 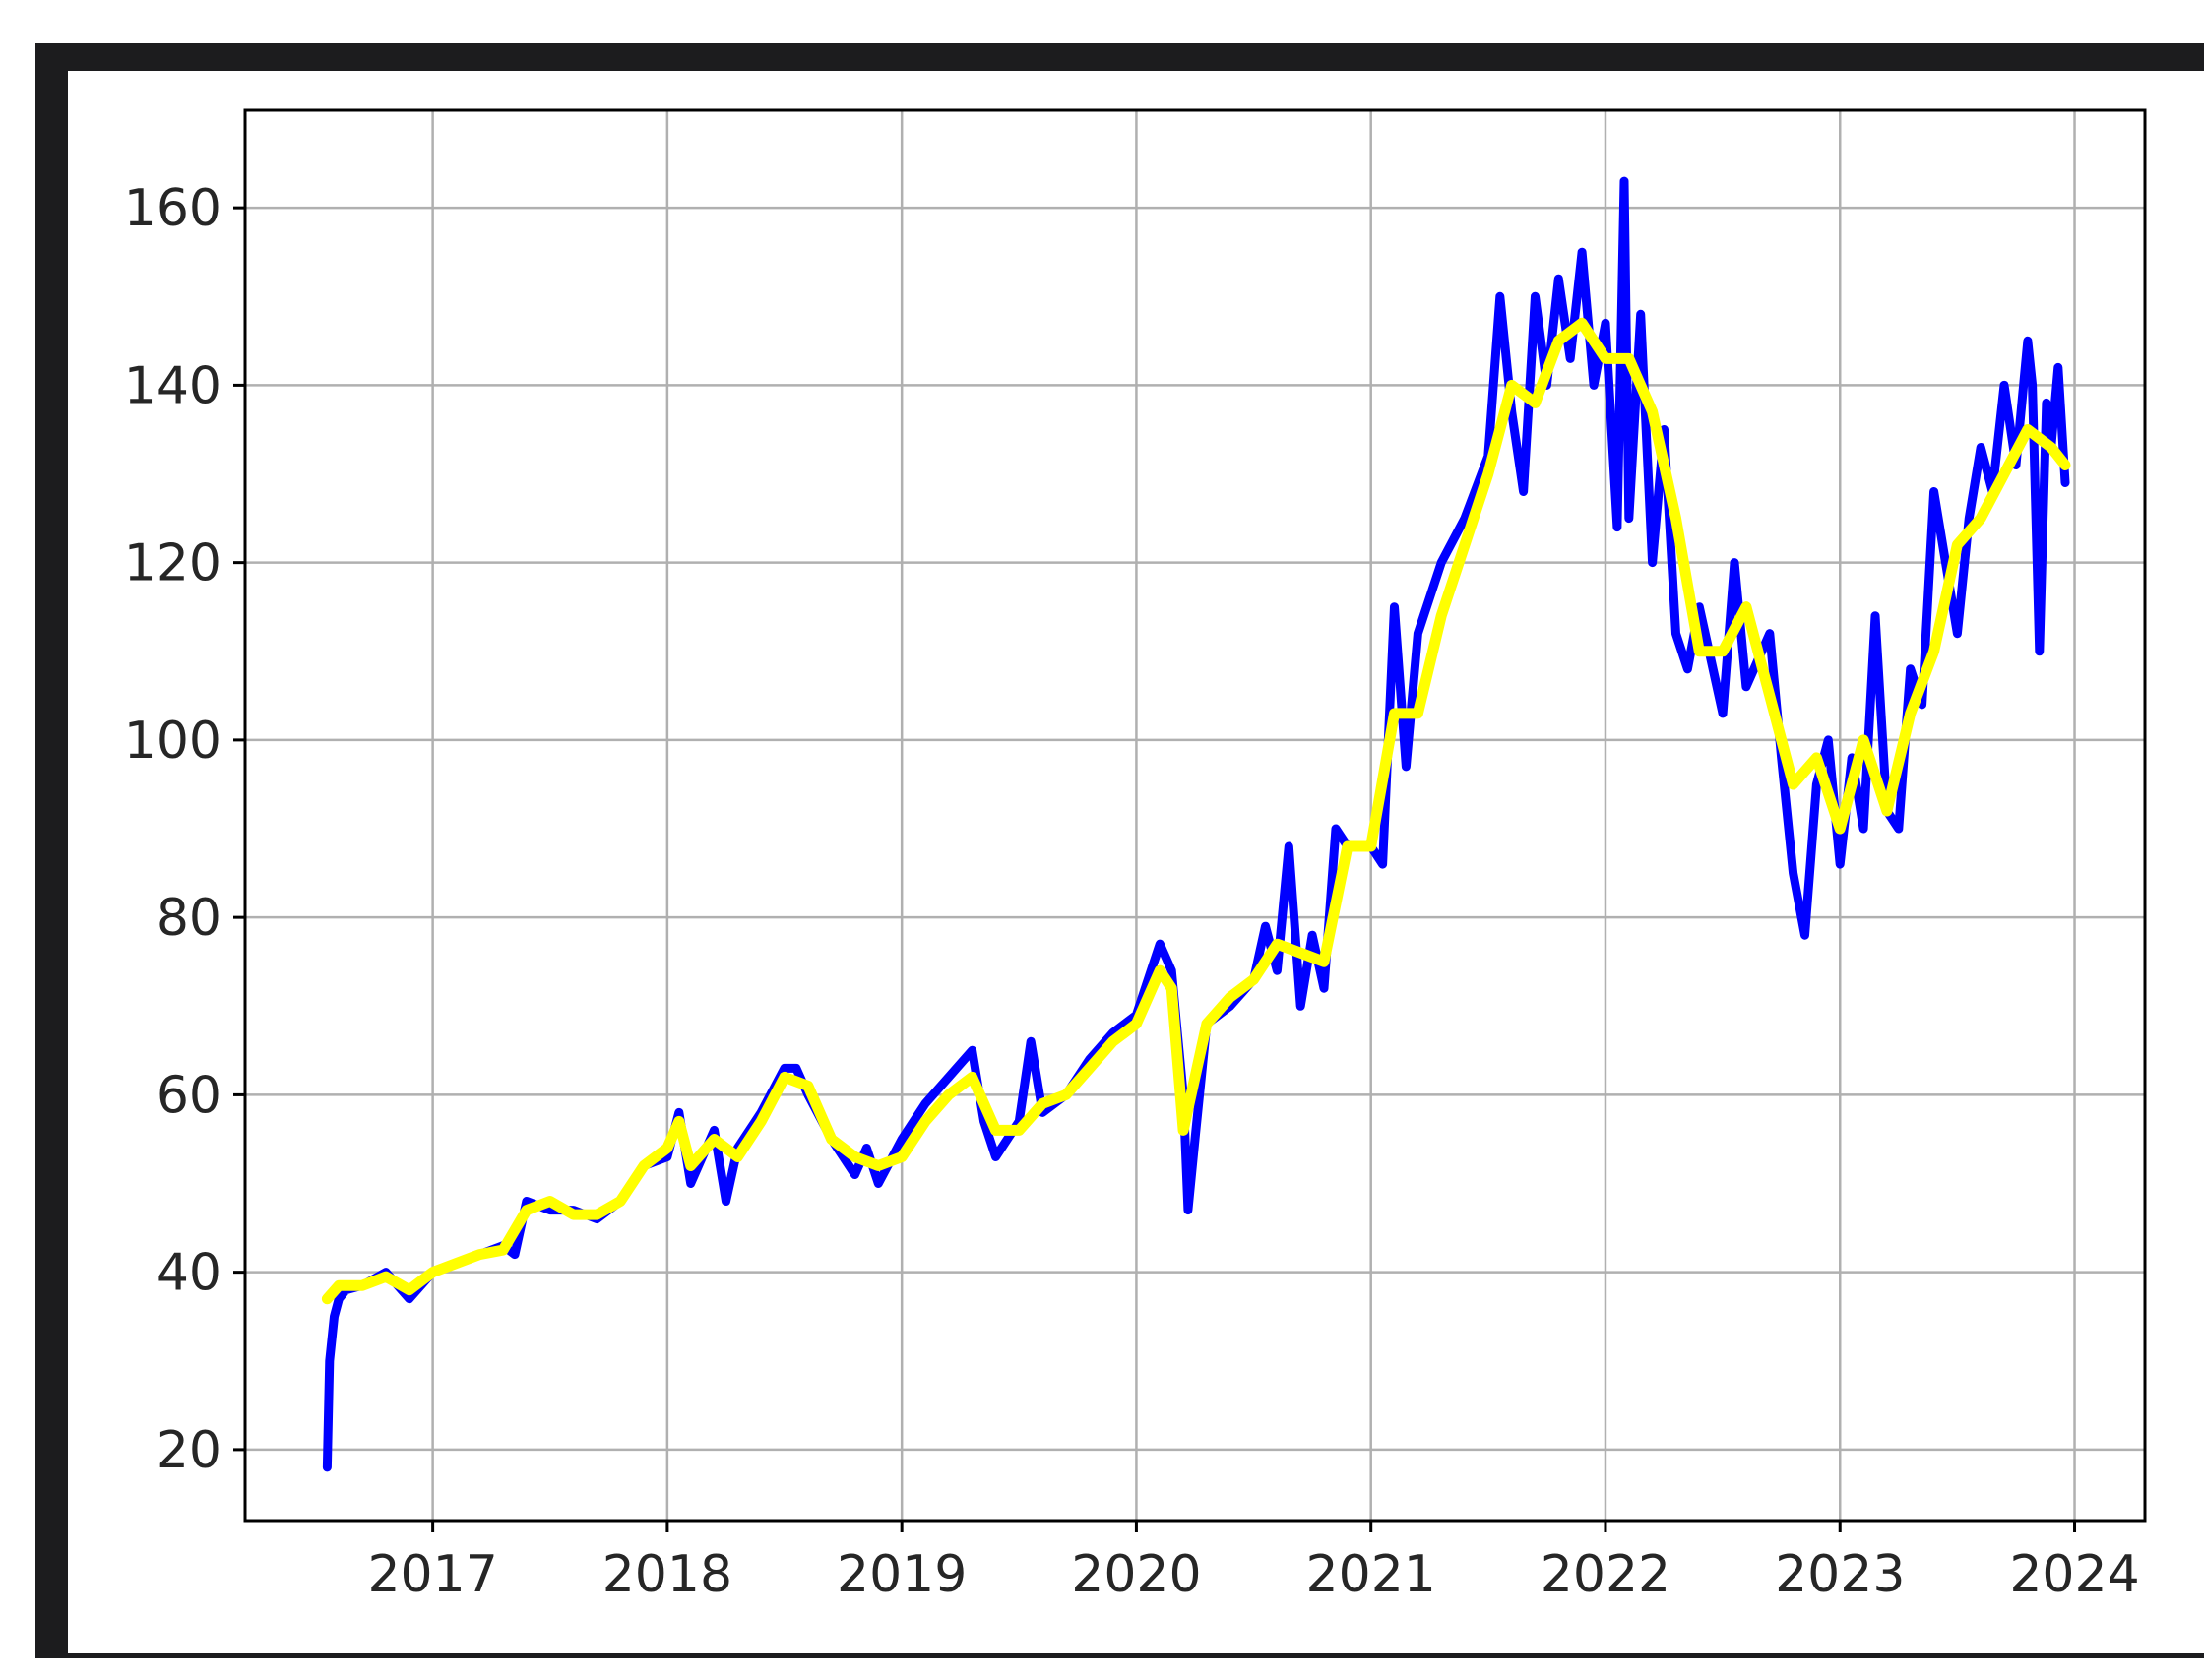 I want to click on x-tick-label-2023: 2023, so click(x=1840, y=1574).